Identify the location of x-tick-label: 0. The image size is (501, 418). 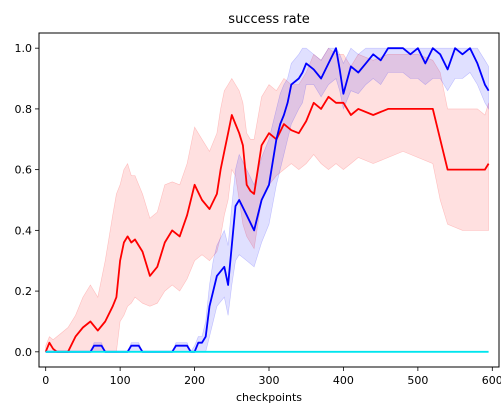
(45, 380).